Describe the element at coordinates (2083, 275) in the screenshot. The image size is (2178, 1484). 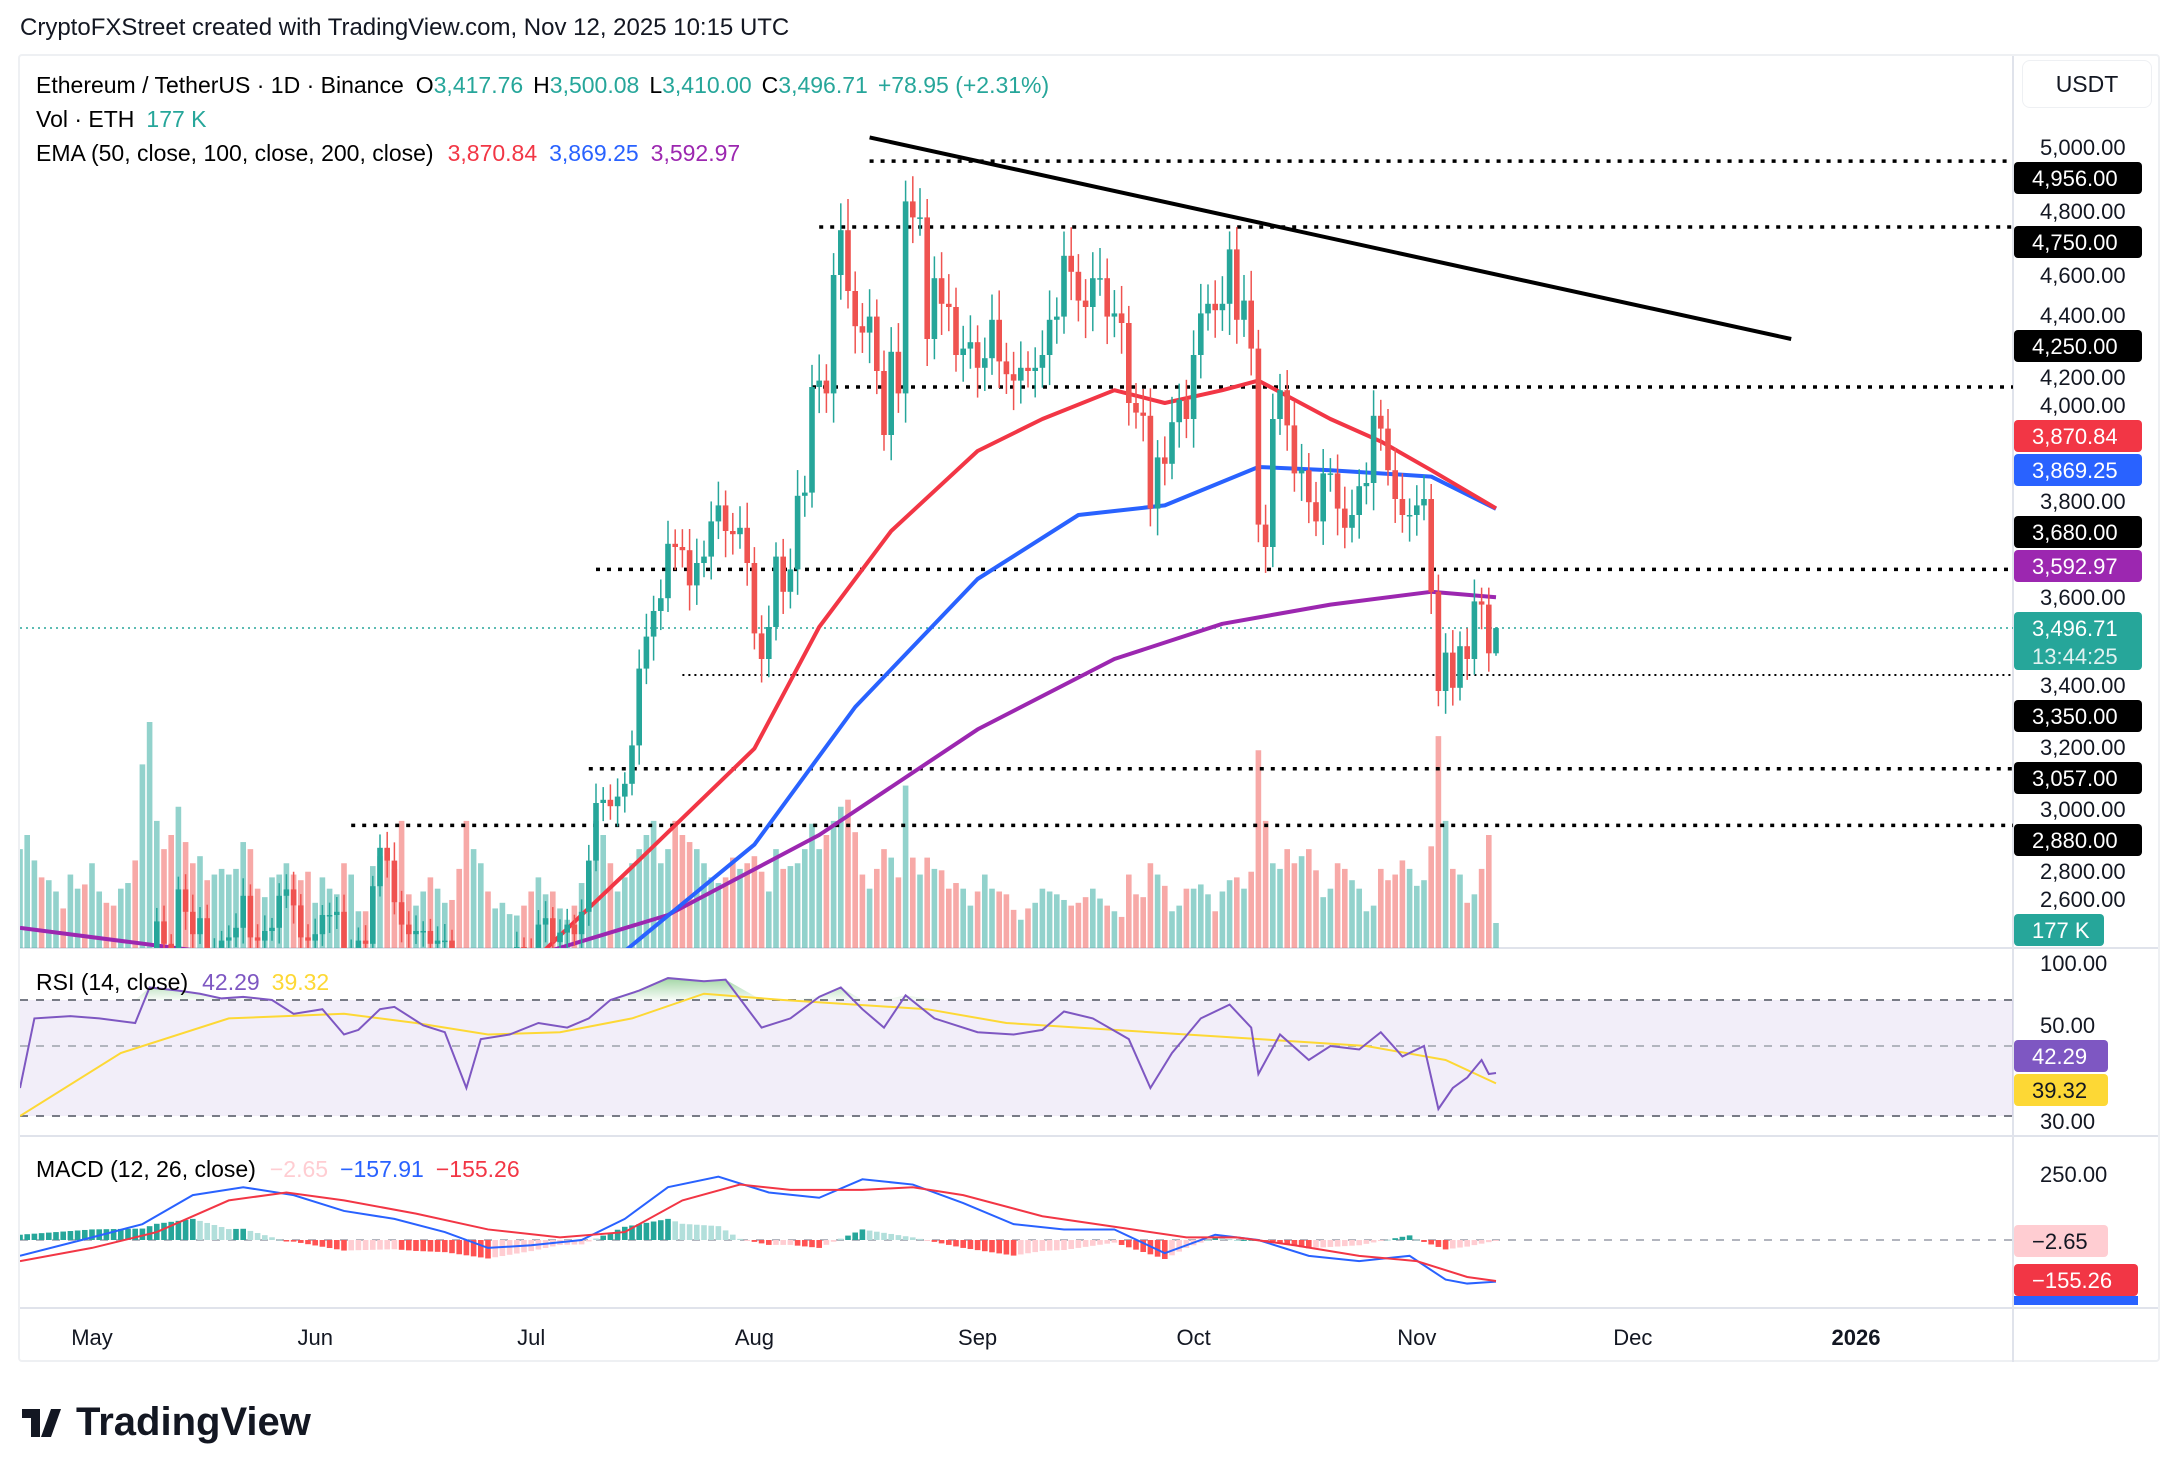
I see `price-tick: 4,600.00` at that location.